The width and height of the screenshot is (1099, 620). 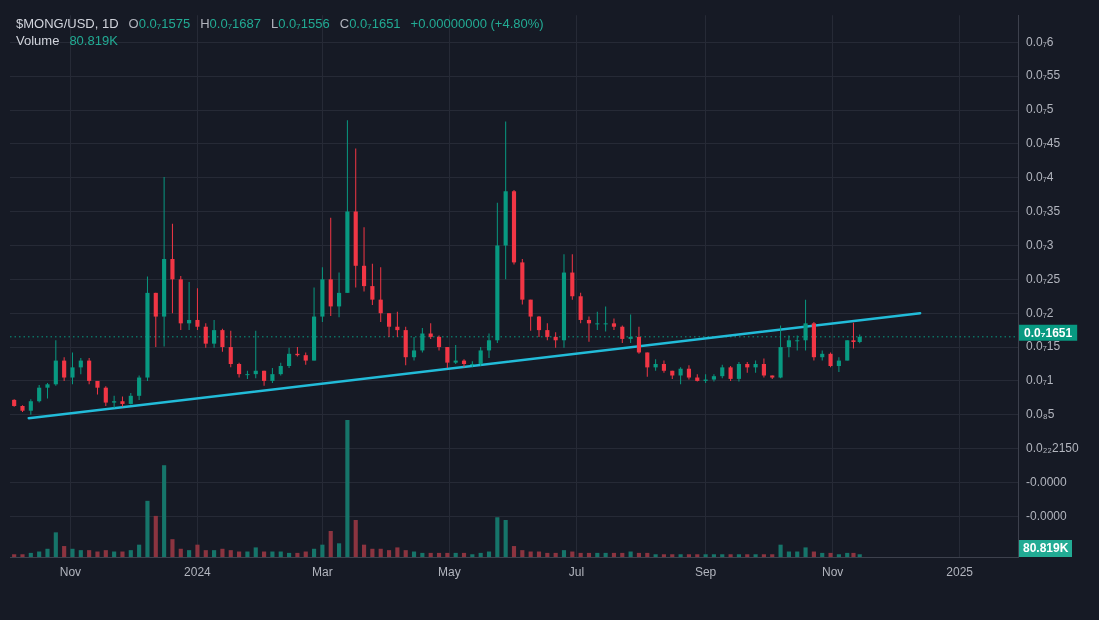 I want to click on y-tick-label: 0.0₈5, so click(x=1040, y=414).